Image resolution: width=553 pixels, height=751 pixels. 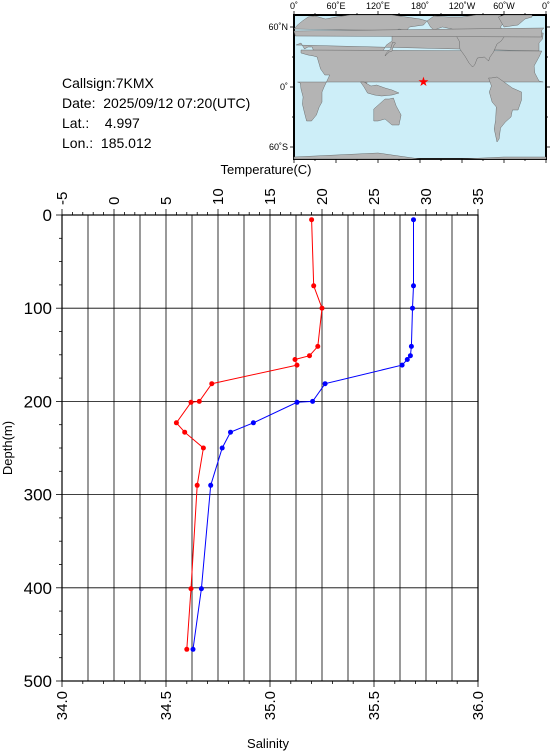 I want to click on world-map: 0˚ 60˚E 120˚E 180˚ 120˚W 60˚W 0˚ 60˚N 0˚ 60˚S ★, so click(x=409, y=82).